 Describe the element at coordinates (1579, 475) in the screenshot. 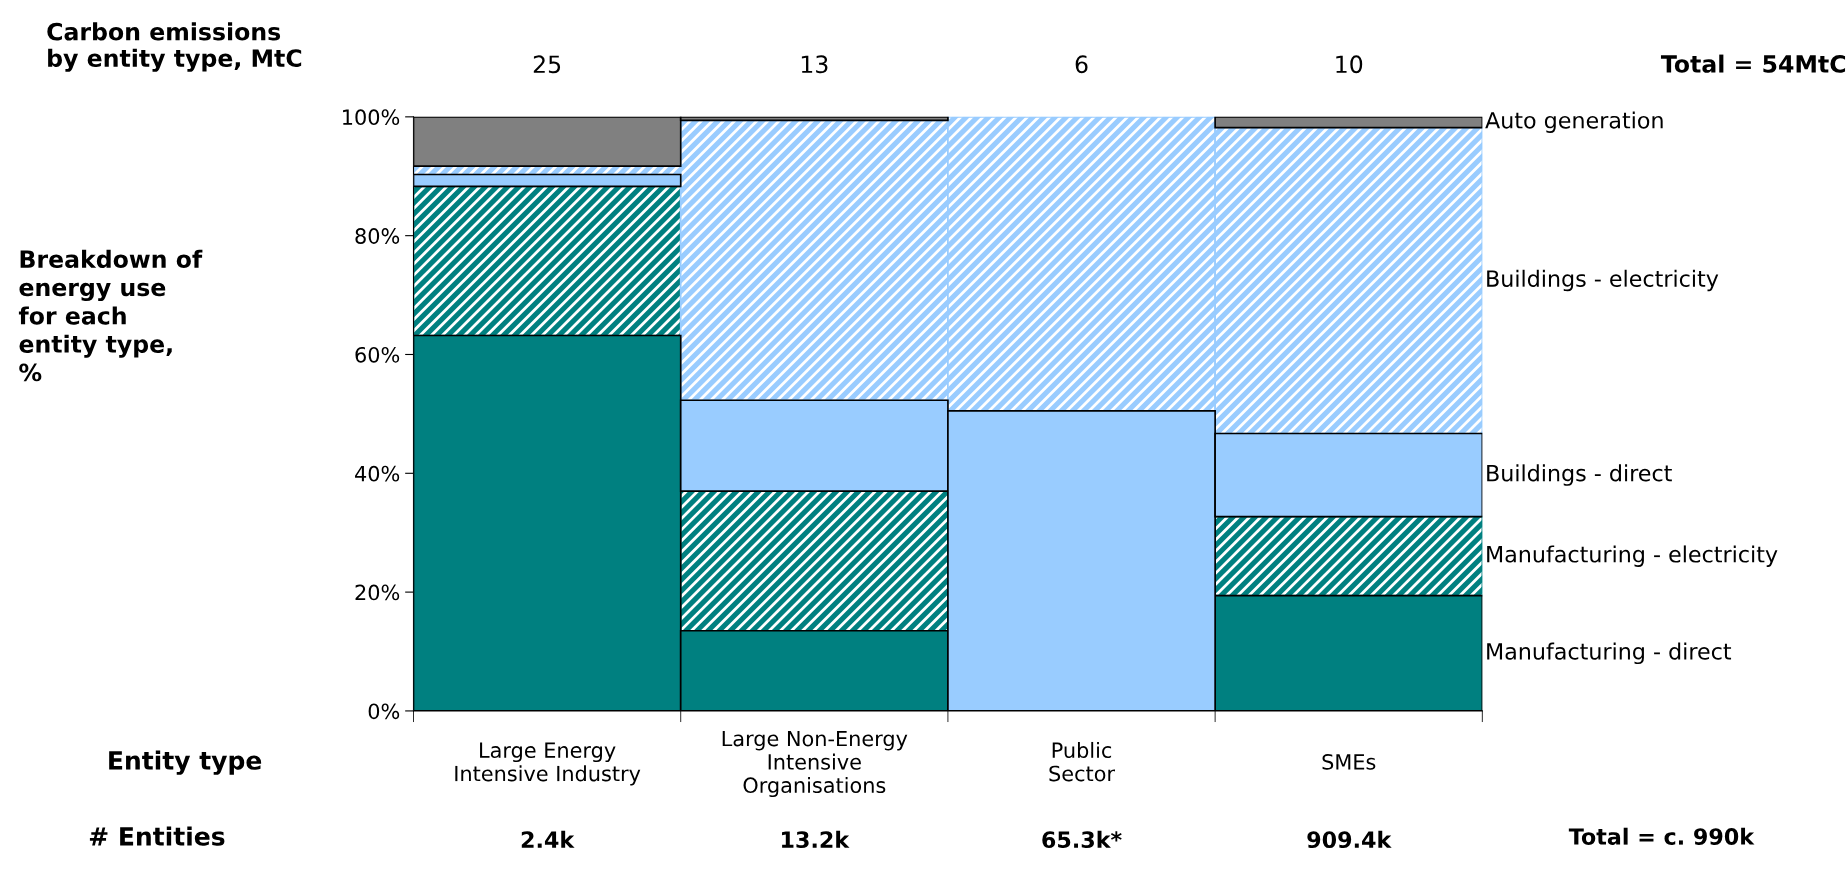

I see `series-label: Buildings - direct` at that location.